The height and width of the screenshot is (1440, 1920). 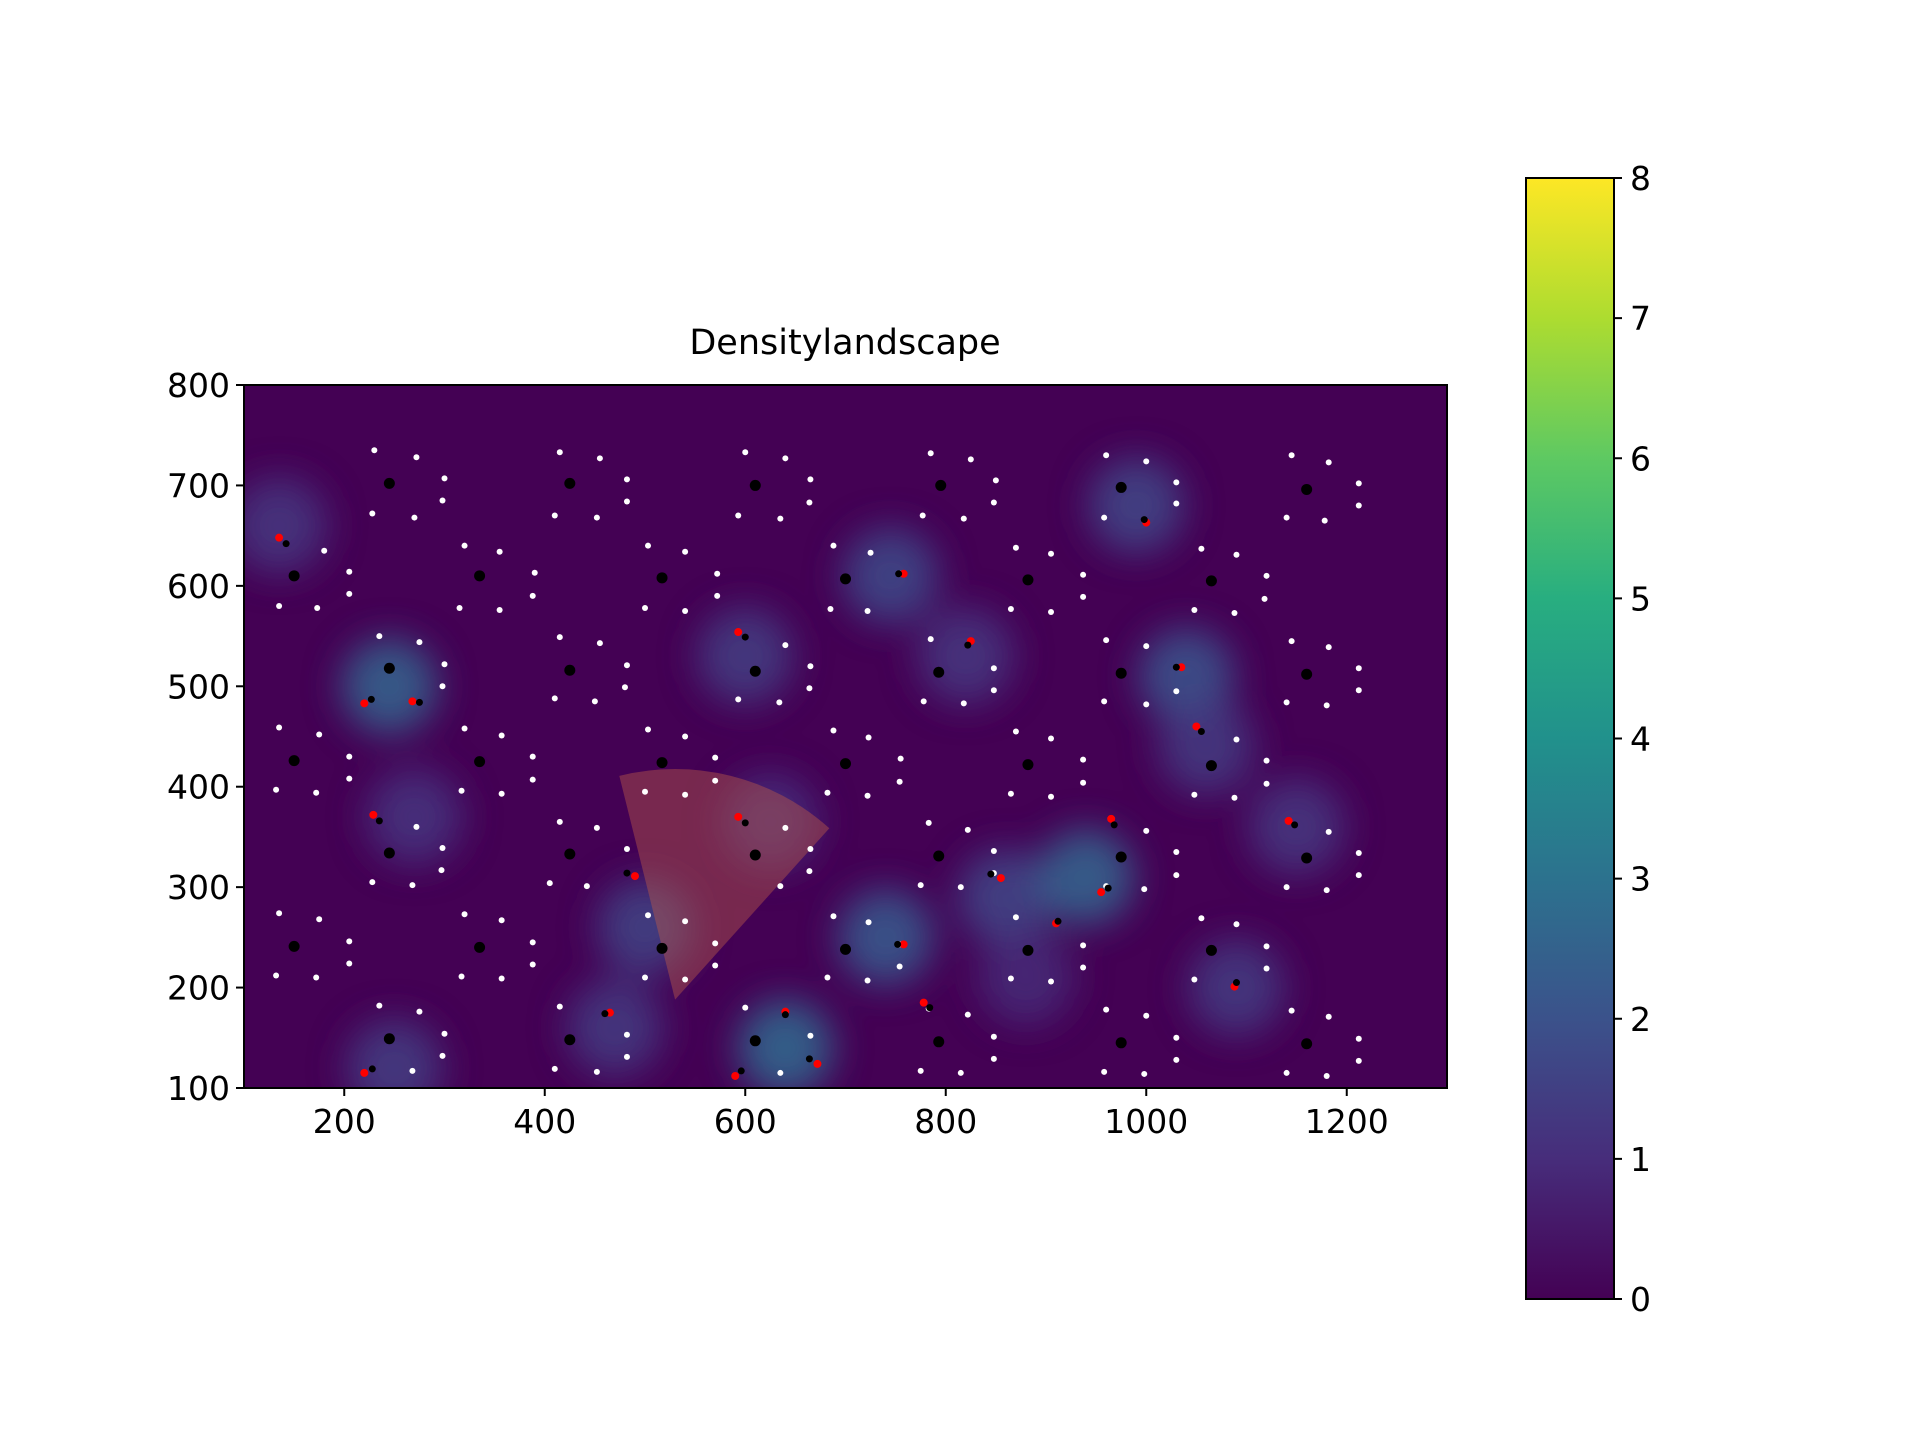 I want to click on y-tick-label: 600, so click(x=198, y=586).